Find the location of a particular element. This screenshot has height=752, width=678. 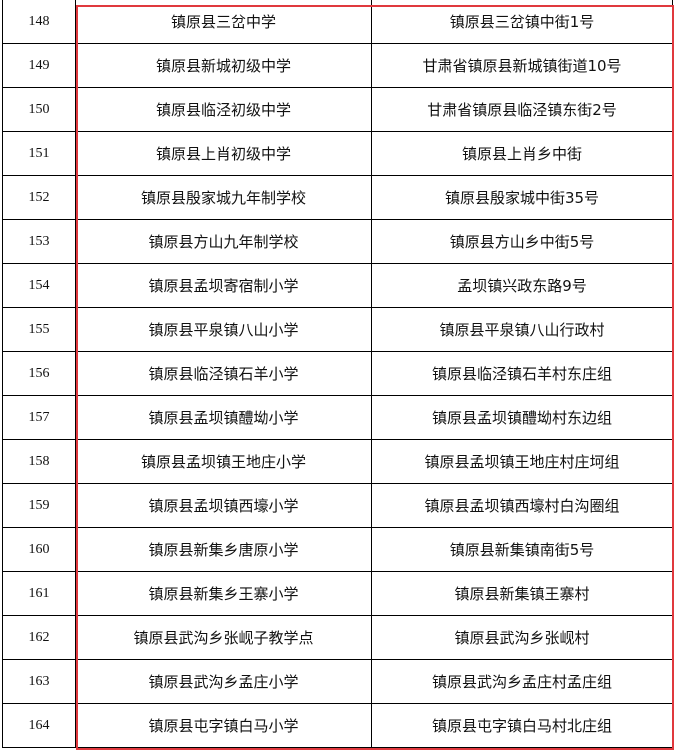

row-number: 156 is located at coordinates (39, 373).